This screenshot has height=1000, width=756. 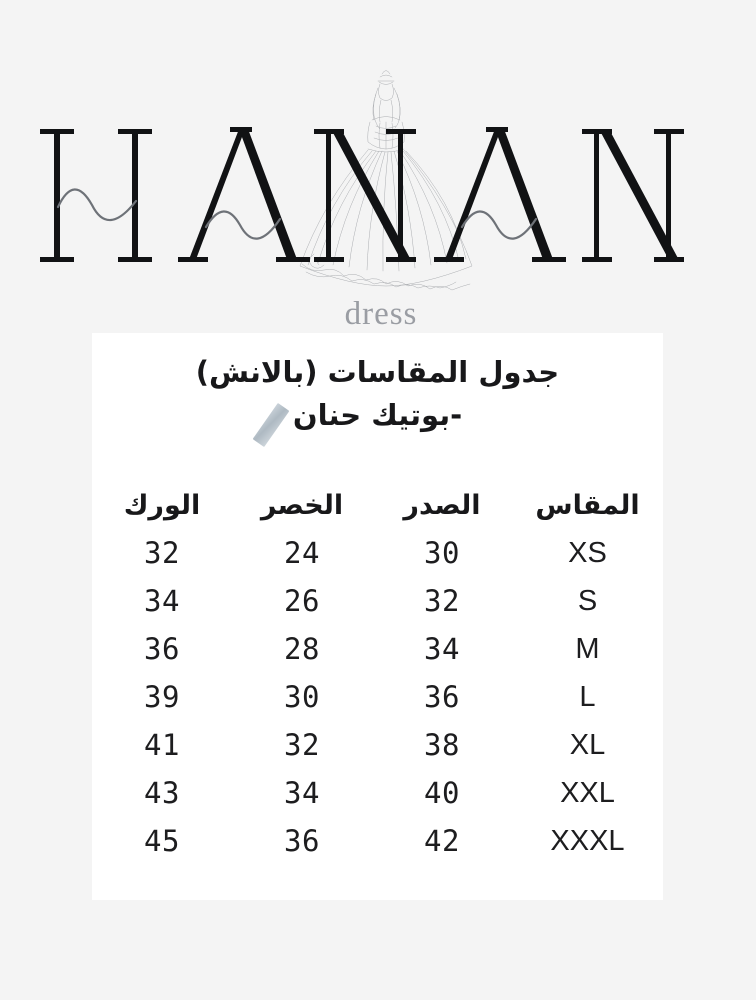 I want to click on brand-script-text: dress, so click(x=381, y=314).